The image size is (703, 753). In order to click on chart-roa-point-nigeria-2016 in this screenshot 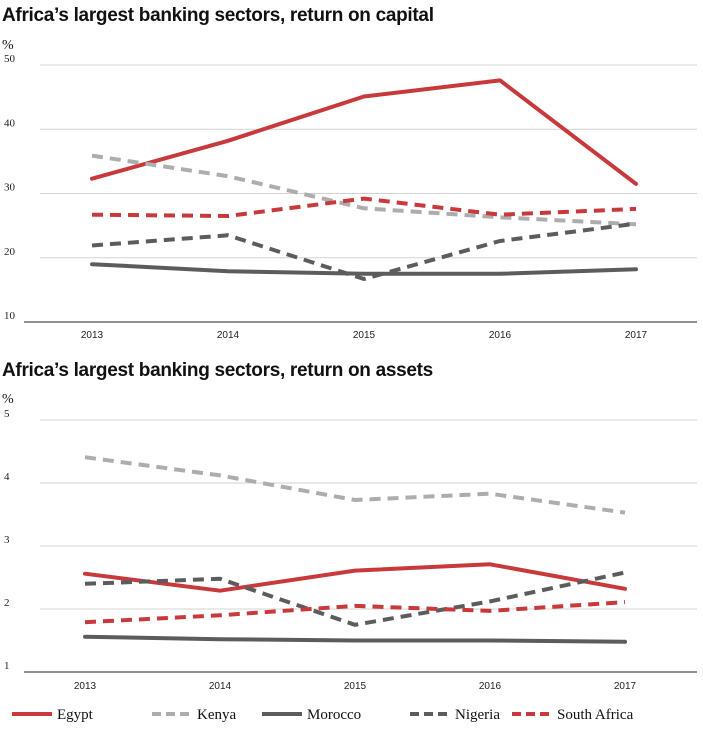, I will do `click(490, 601)`.